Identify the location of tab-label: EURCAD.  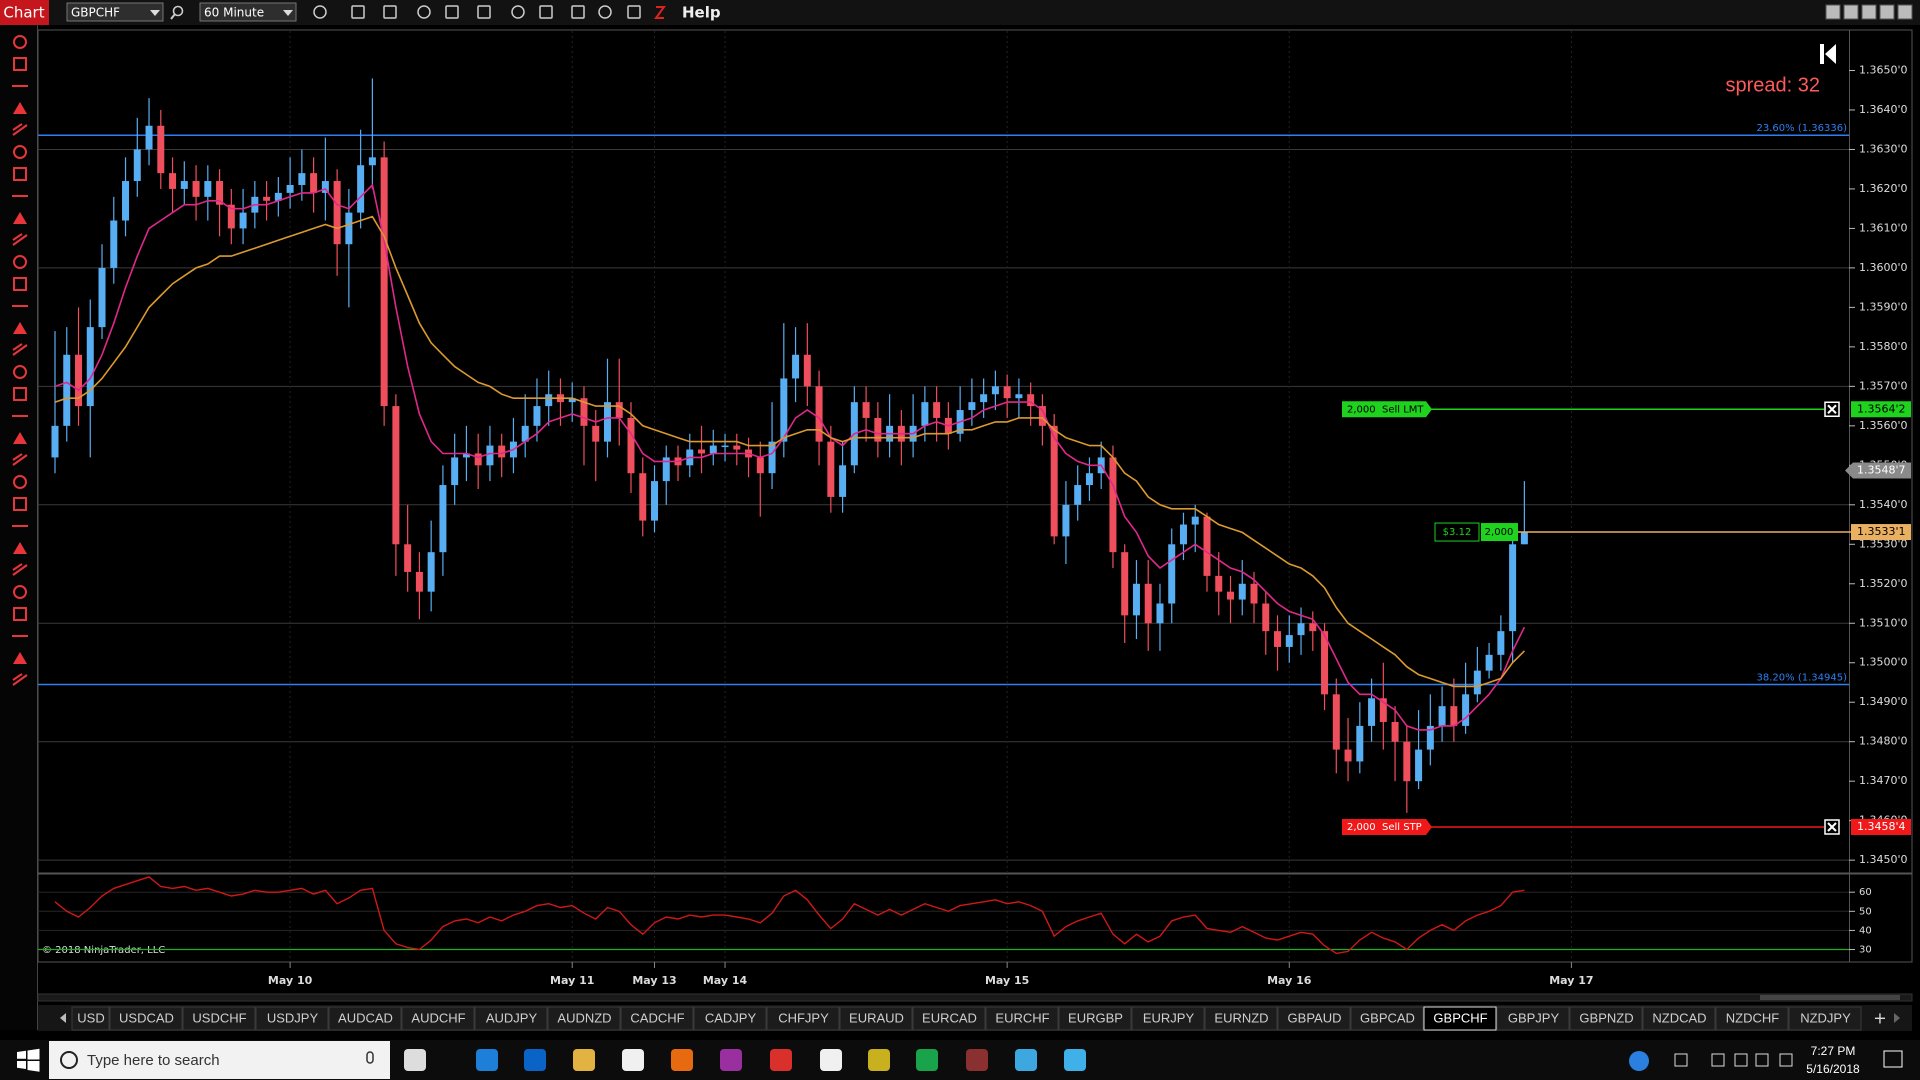
(949, 1017).